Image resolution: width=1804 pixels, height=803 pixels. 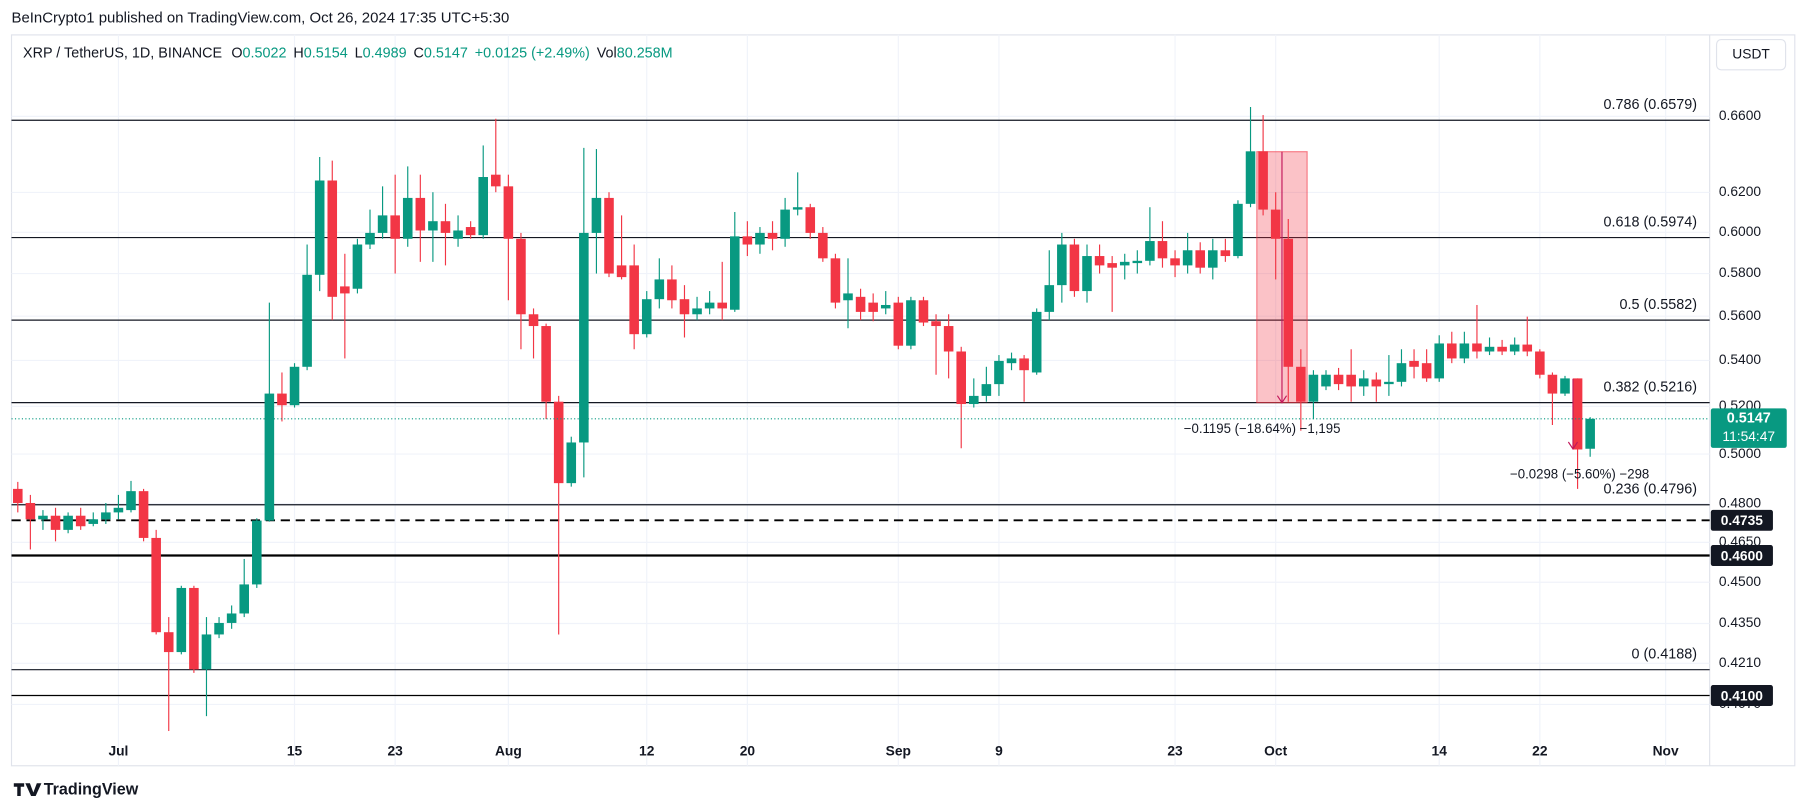 I want to click on price-tag-label: 0.4100, so click(x=1742, y=695).